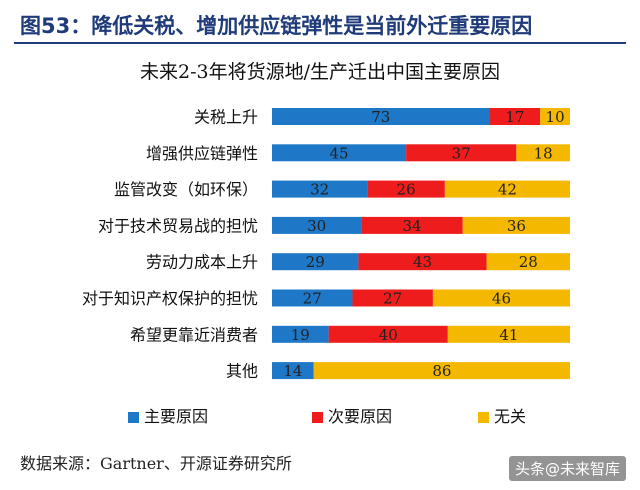 This screenshot has width=640, height=490. What do you see at coordinates (320, 72) in the screenshot?
I see `chart-title: 未来2-3年将货源地/生产迁出中国主要原因` at bounding box center [320, 72].